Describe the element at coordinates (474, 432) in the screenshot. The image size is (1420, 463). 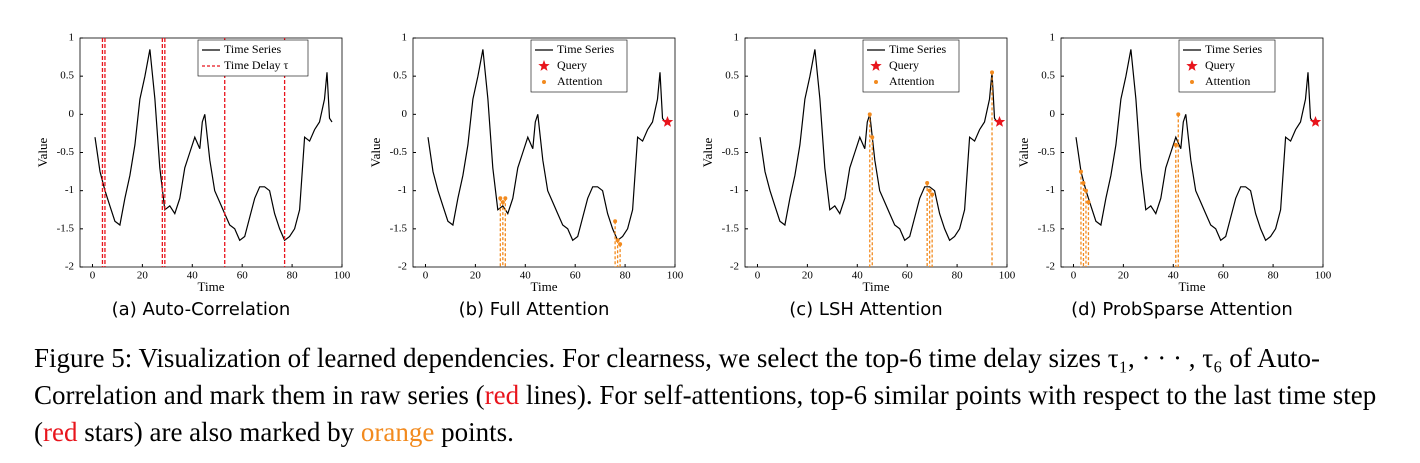
I see `caption-text: points.` at that location.